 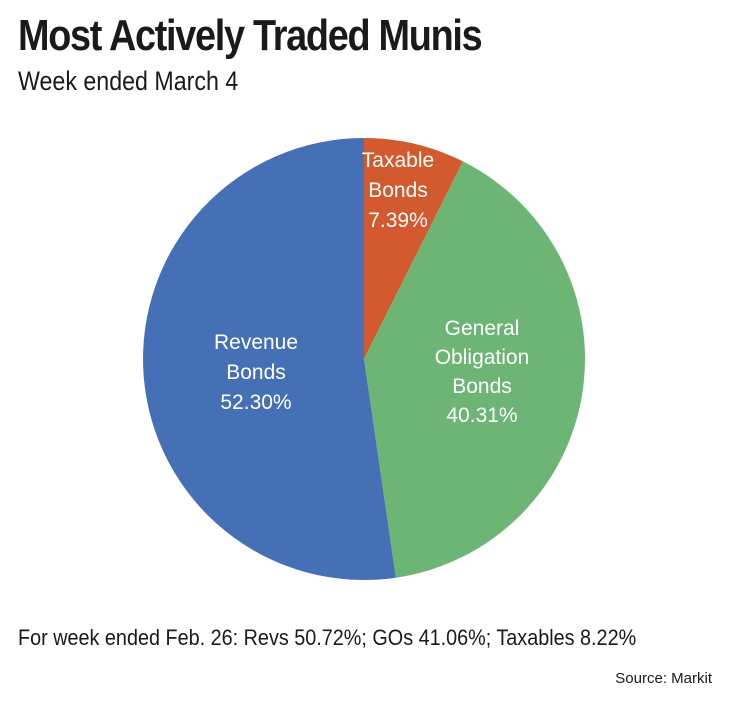 What do you see at coordinates (250, 35) in the screenshot?
I see `chart-title: Most Actively Traded Munis` at bounding box center [250, 35].